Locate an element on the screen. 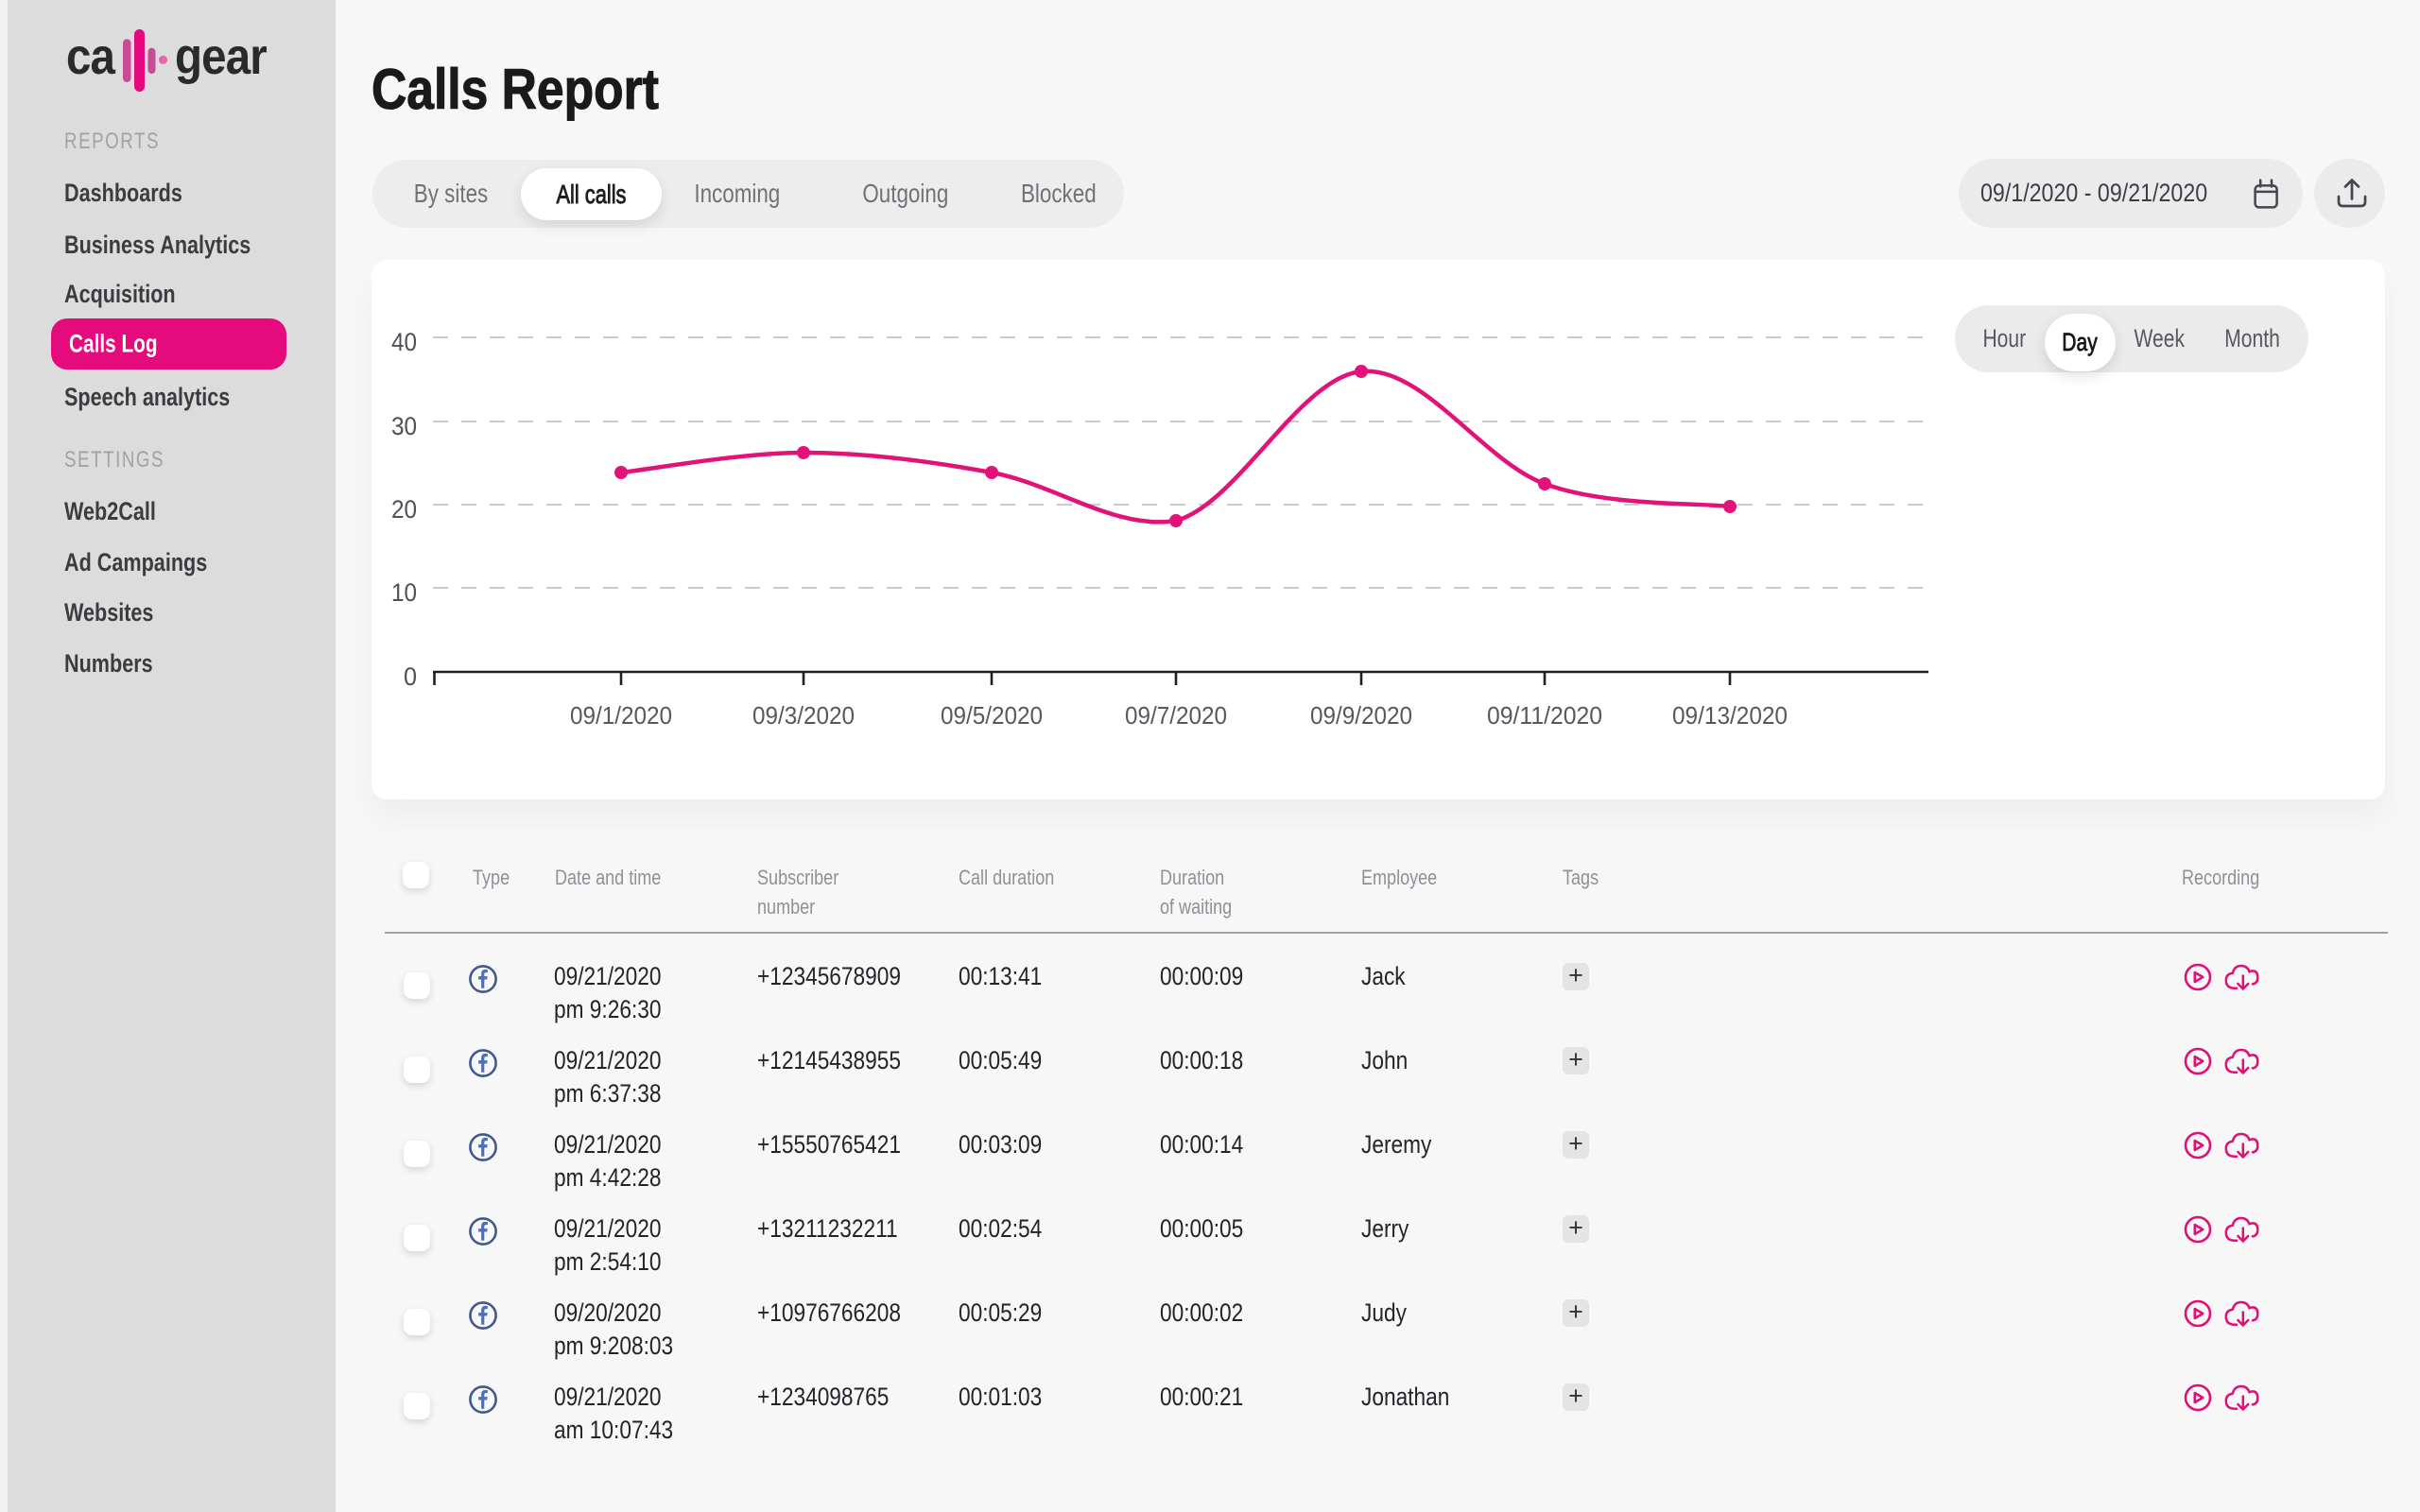 This screenshot has width=2420, height=1512. svg-text: 10 is located at coordinates (404, 592).